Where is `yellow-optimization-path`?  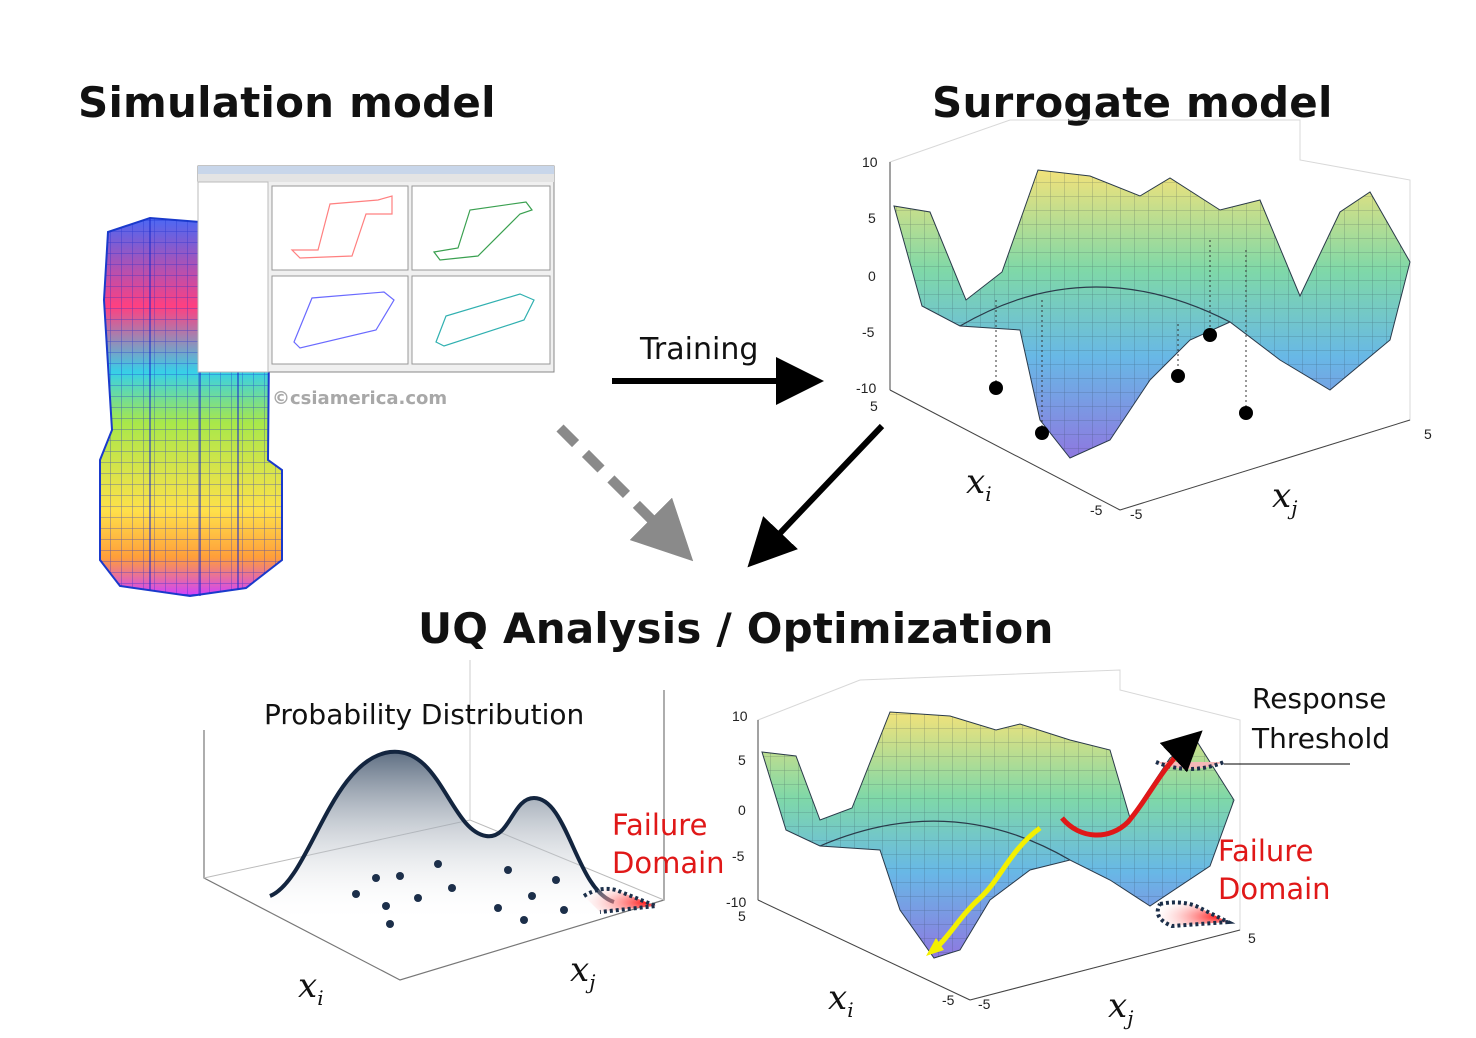 yellow-optimization-path is located at coordinates (987, 888).